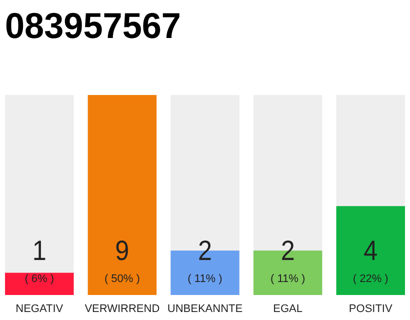 The image size is (410, 320). What do you see at coordinates (370, 309) in the screenshot?
I see `x-tick-label: POSITIV` at bounding box center [370, 309].